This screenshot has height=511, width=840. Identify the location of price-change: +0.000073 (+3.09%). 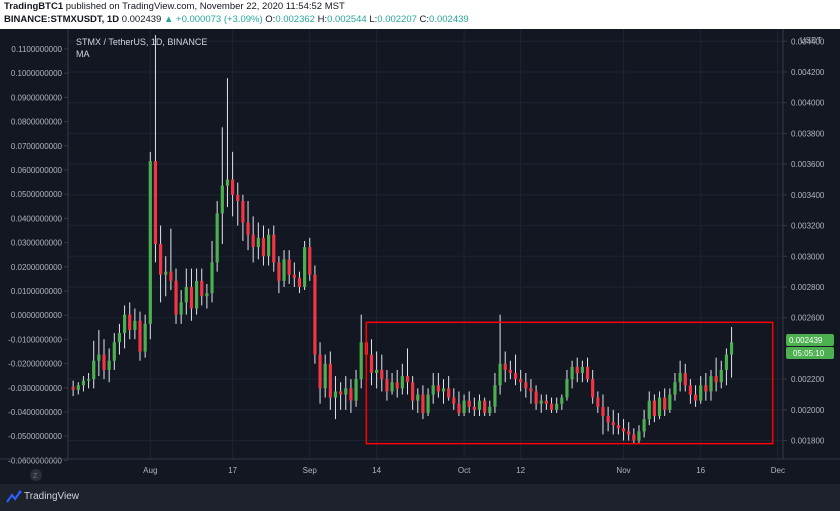
(219, 19).